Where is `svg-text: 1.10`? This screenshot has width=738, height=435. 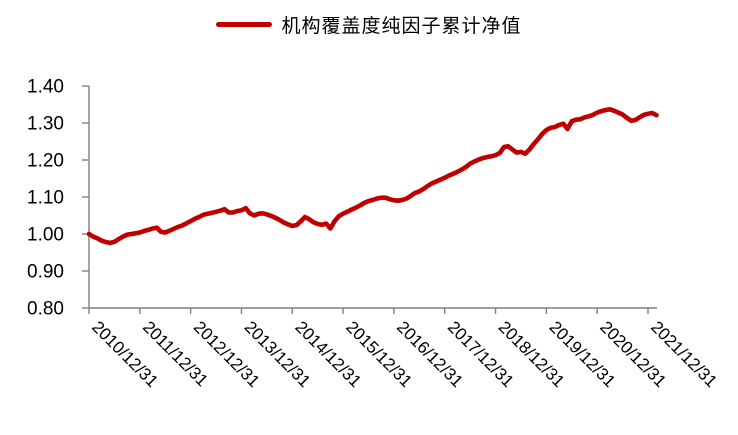
svg-text: 1.10 is located at coordinates (45, 198).